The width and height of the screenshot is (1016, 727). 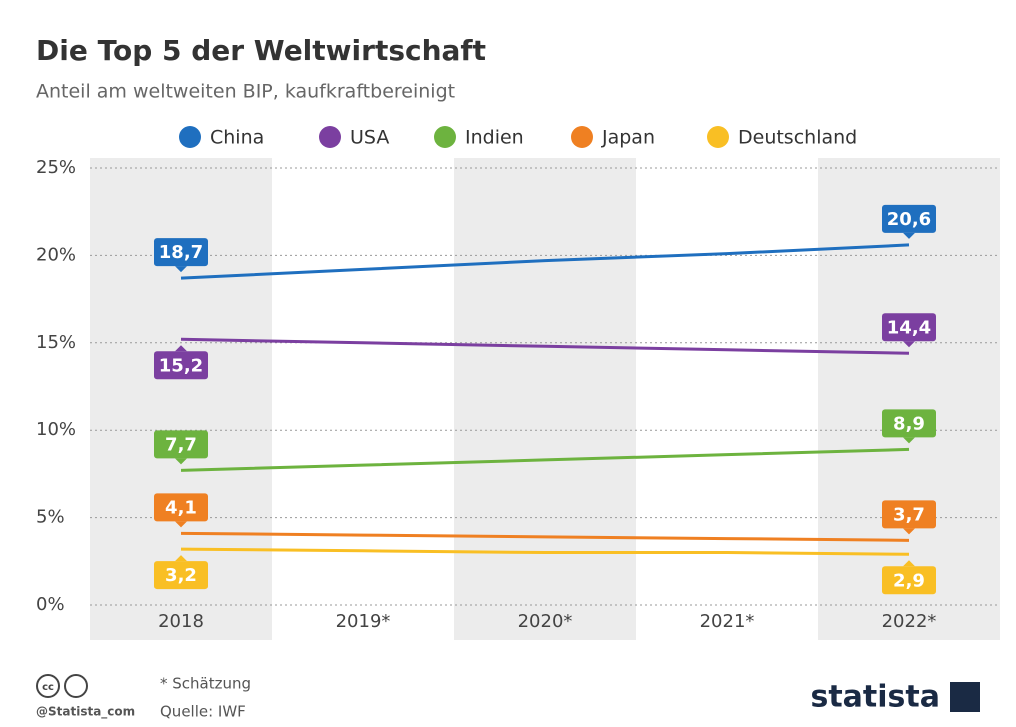 I want to click on value-label: 4,1, so click(x=181, y=510).